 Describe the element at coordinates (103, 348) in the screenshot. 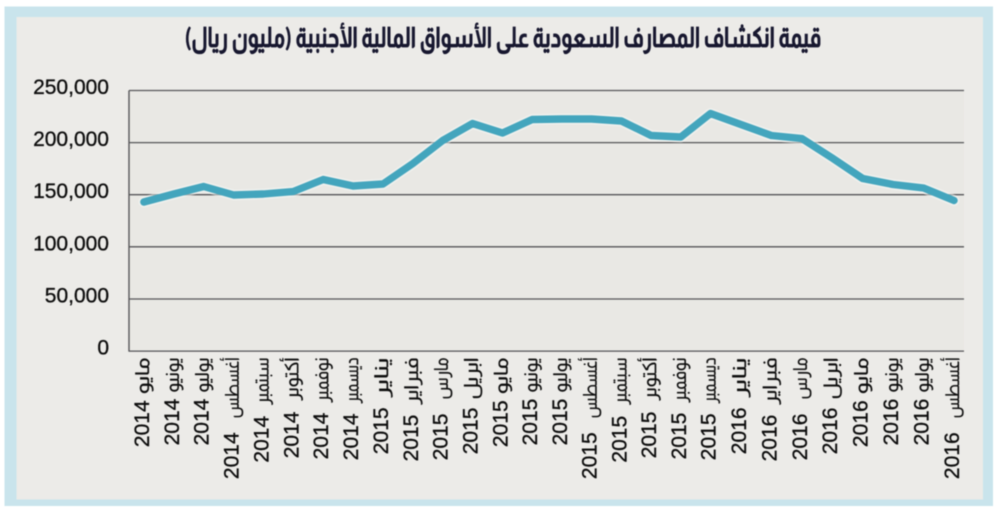

I see `svg-text: 0` at that location.